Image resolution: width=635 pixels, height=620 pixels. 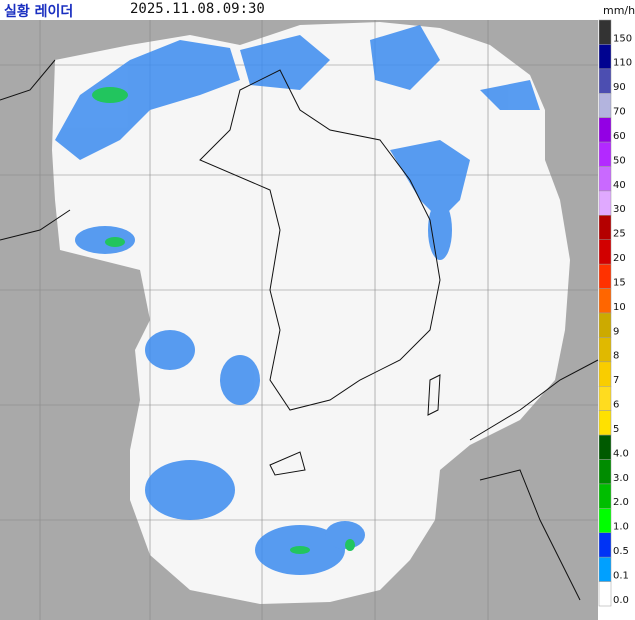 I want to click on legend-label: 1.0, so click(x=621, y=527).